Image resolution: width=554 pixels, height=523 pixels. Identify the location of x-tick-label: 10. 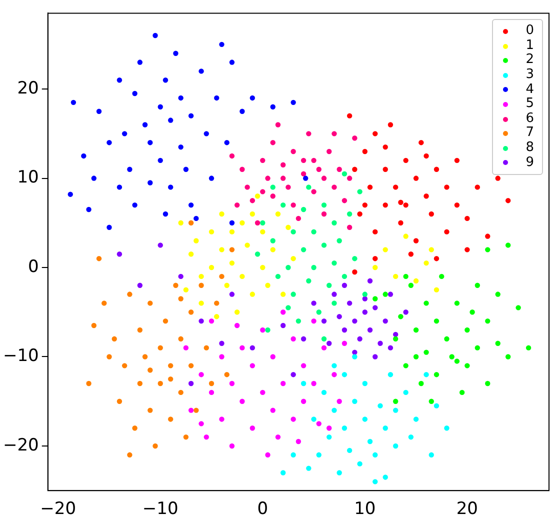
(365, 509).